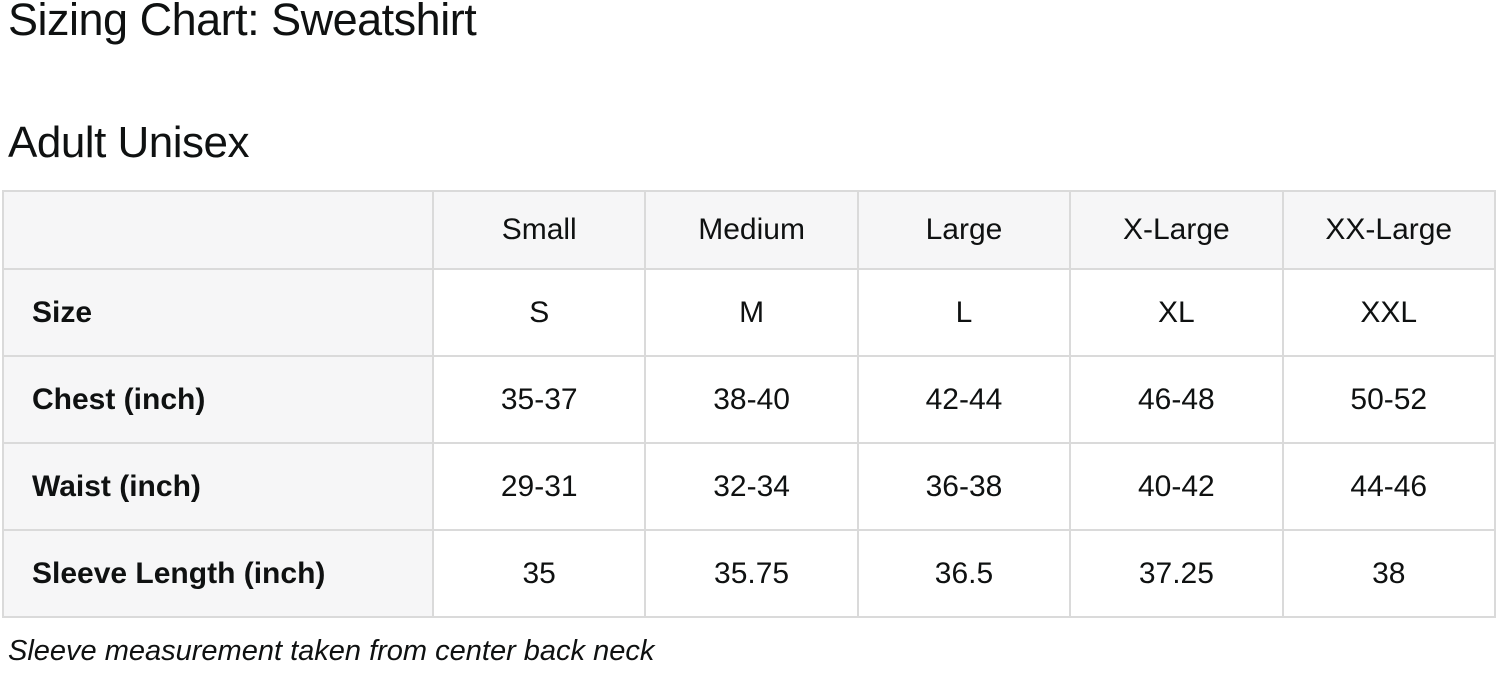  Describe the element at coordinates (1176, 312) in the screenshot. I see `table-cell: XL` at that location.